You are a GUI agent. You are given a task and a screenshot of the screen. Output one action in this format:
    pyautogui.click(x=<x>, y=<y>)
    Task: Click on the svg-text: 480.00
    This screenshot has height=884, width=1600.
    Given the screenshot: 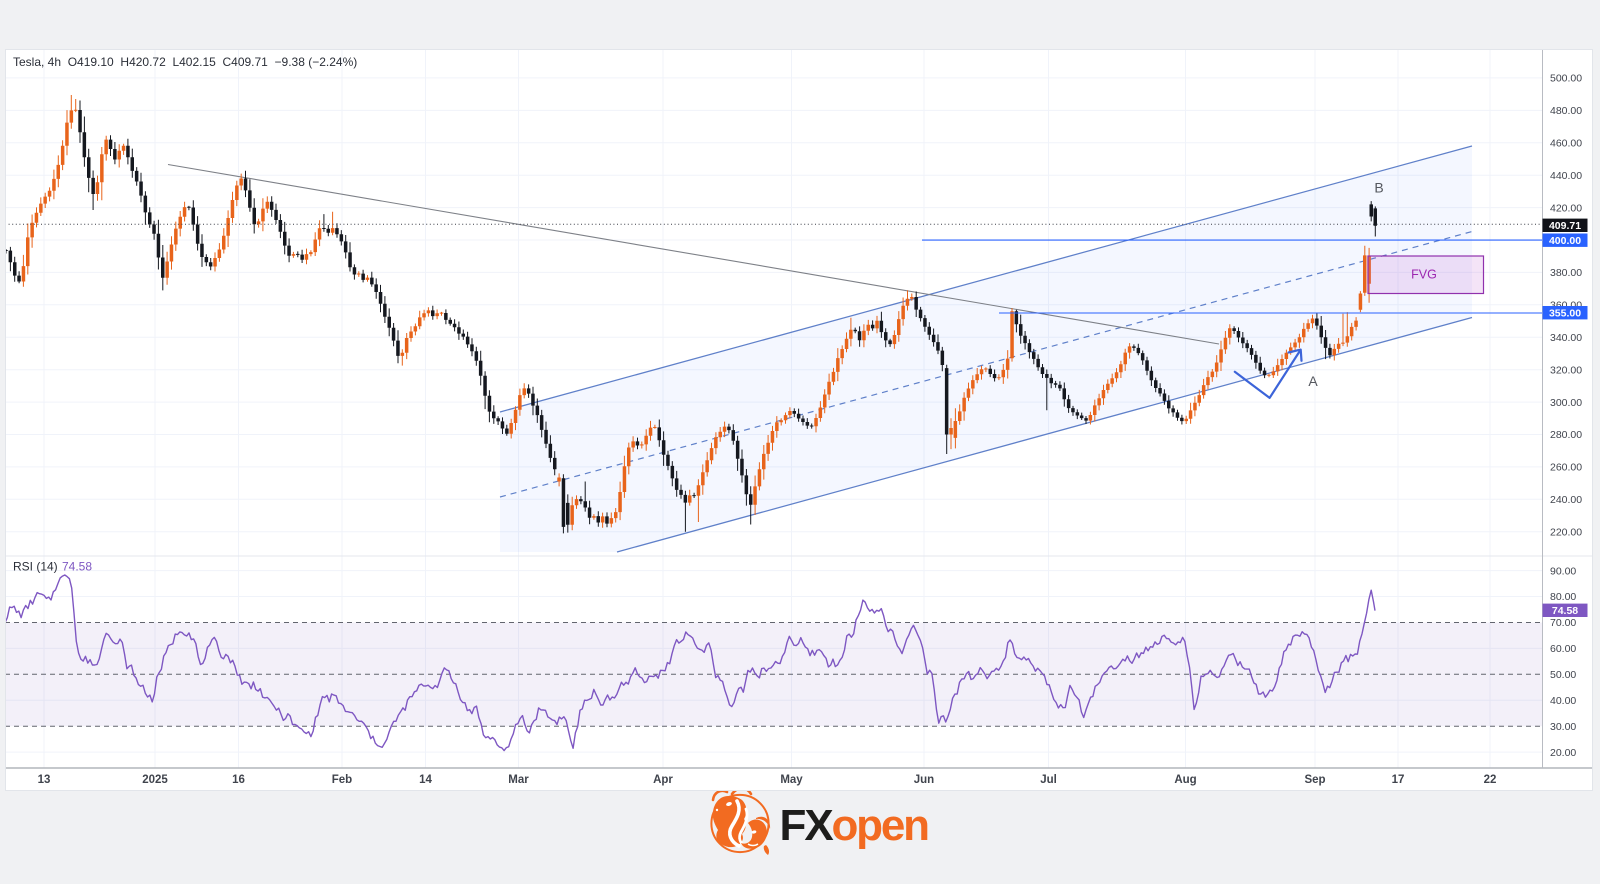 What is the action you would take?
    pyautogui.click(x=1566, y=111)
    